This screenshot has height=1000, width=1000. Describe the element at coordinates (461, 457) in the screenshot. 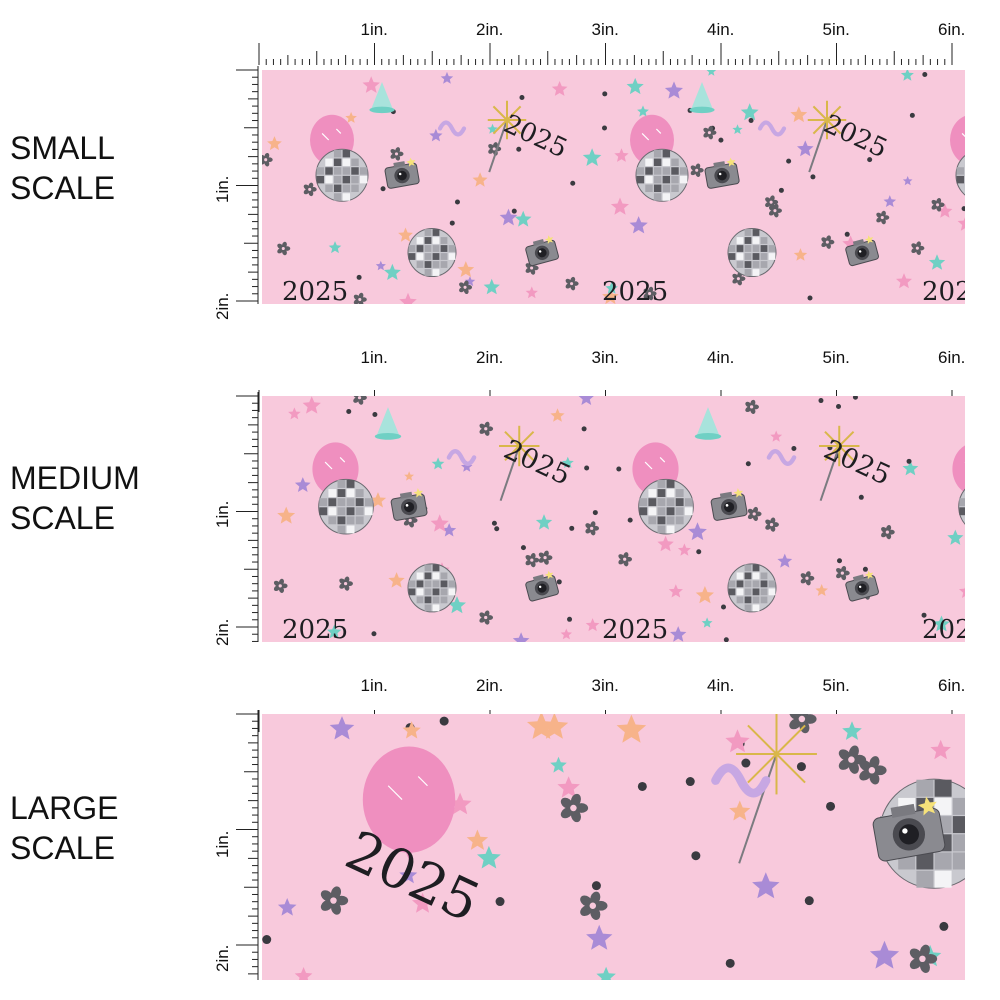

I see `ribbon-icon` at that location.